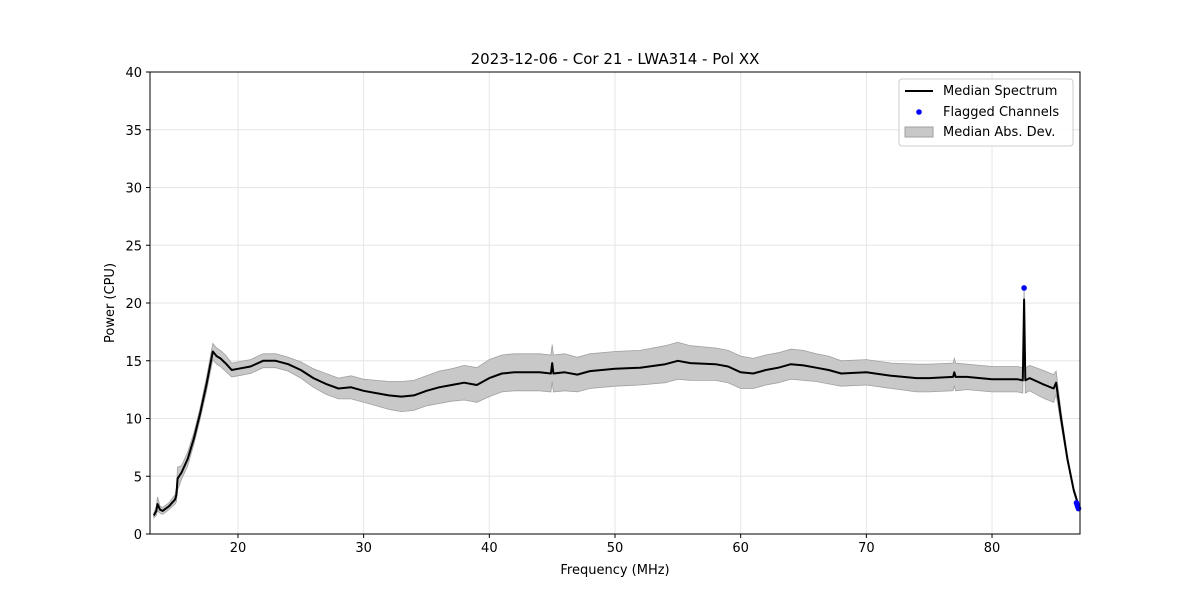  I want to click on flagged-channel-point, so click(1024, 288).